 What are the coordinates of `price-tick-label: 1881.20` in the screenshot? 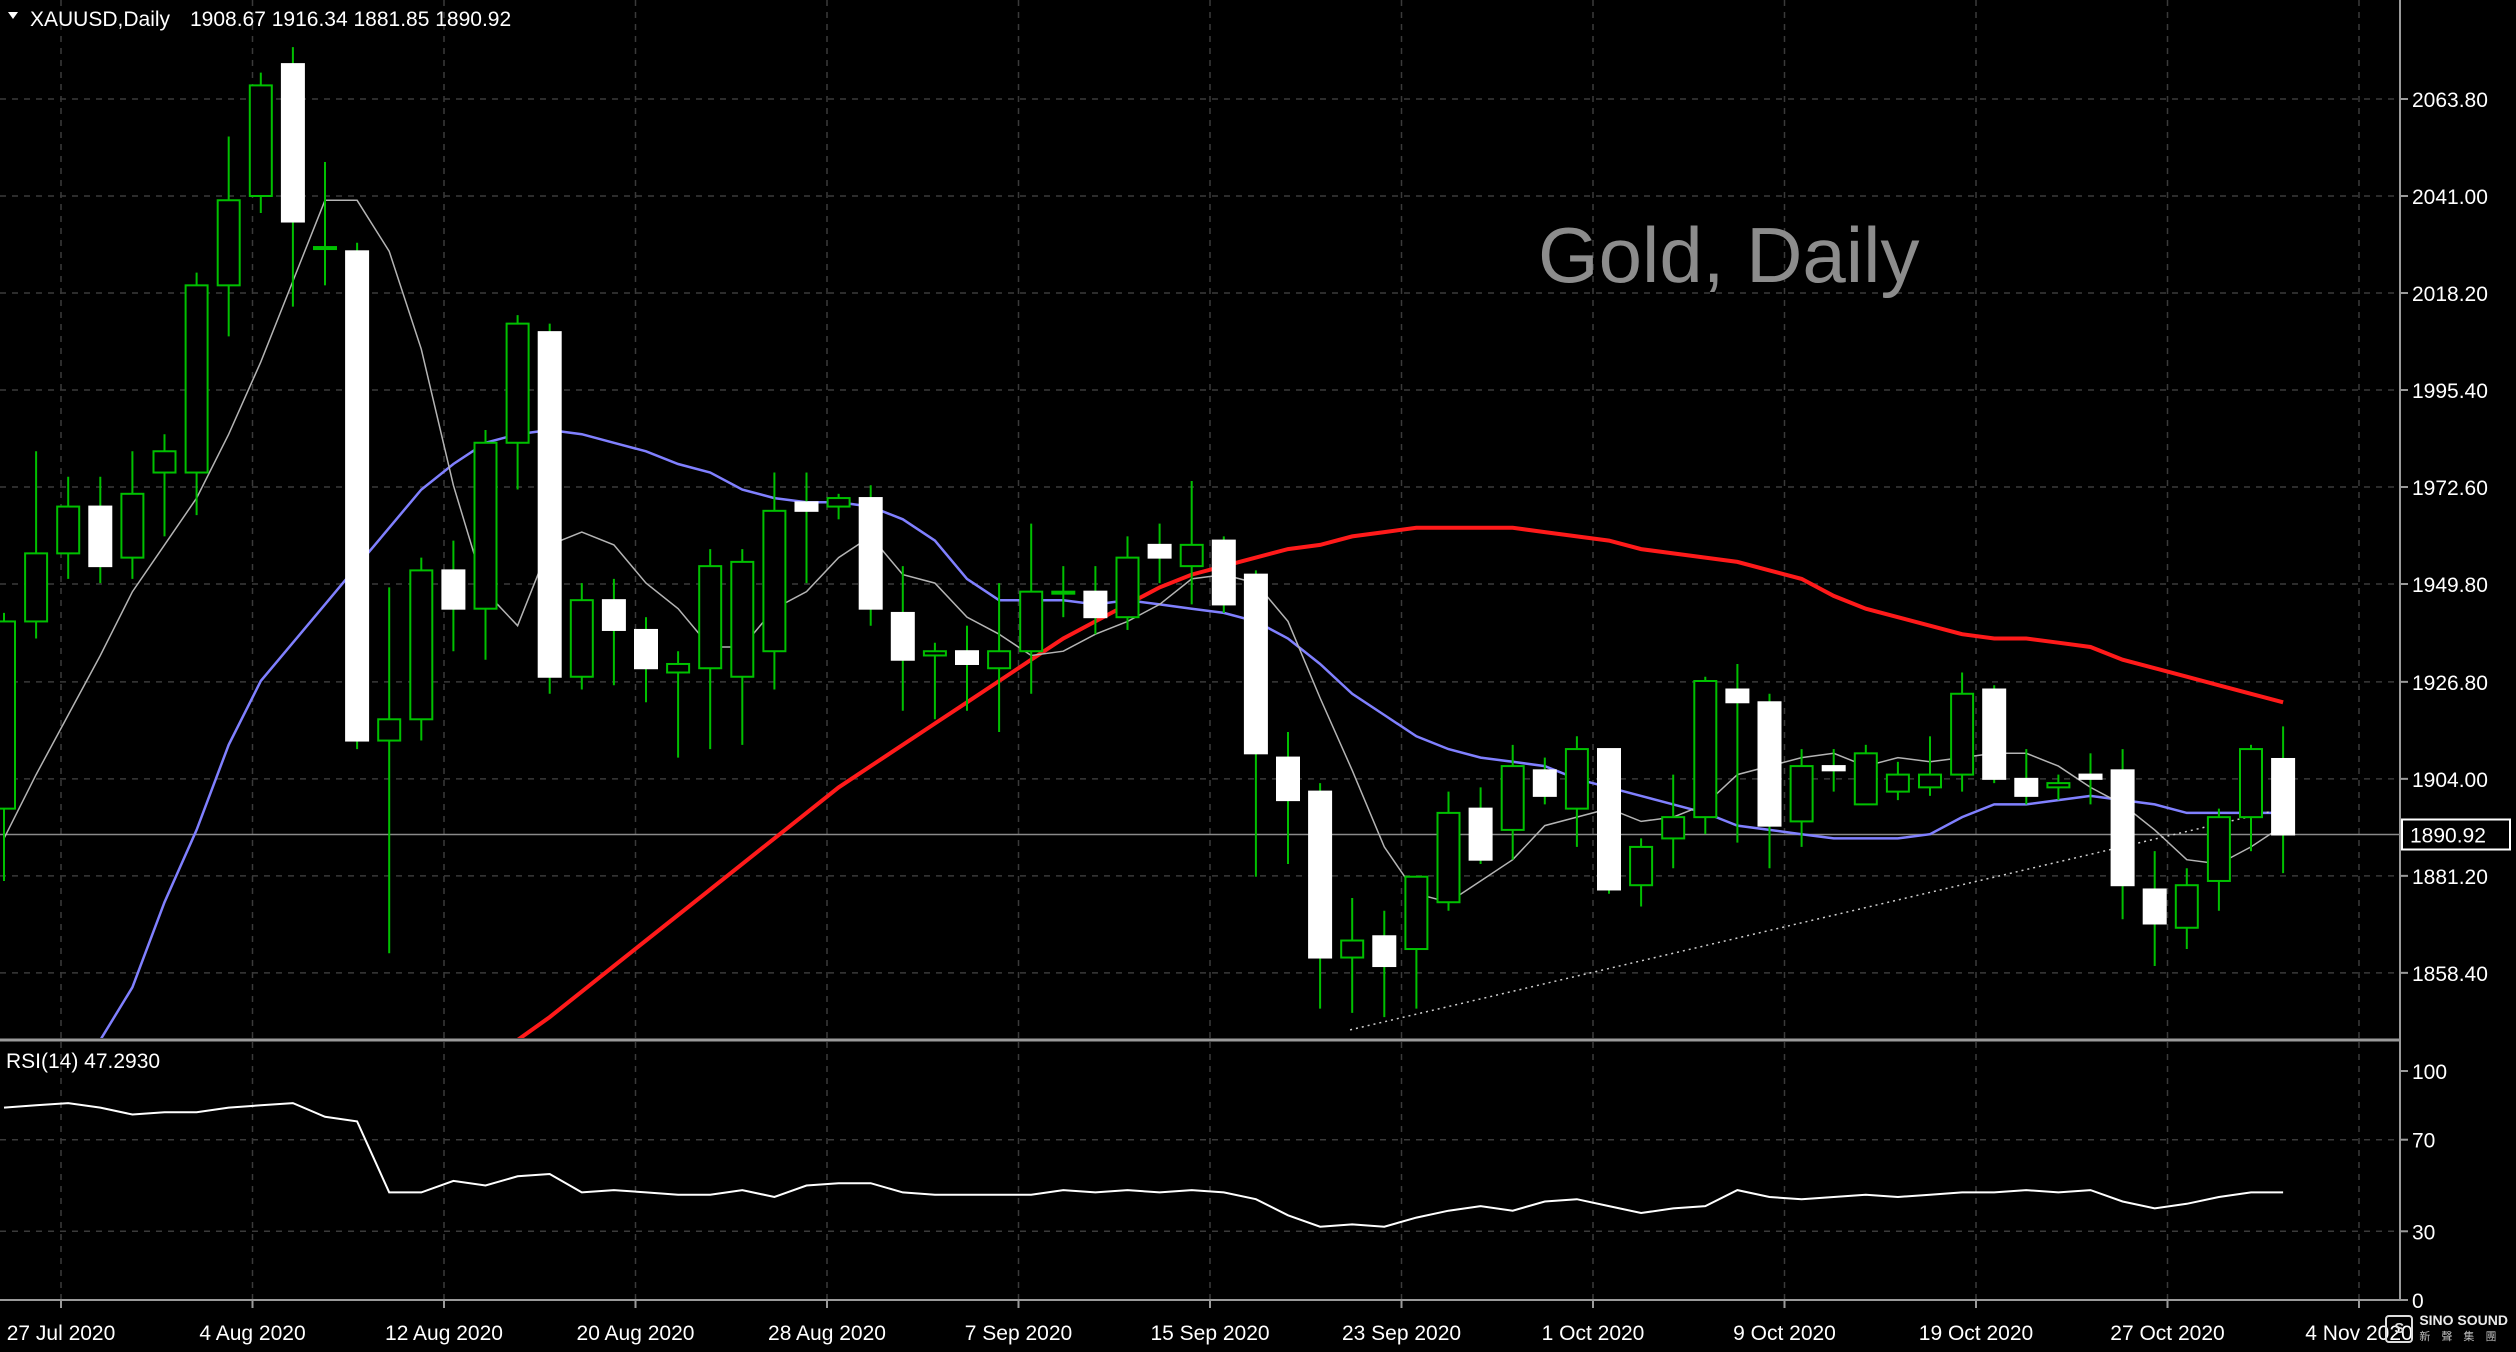 It's located at (2450, 877).